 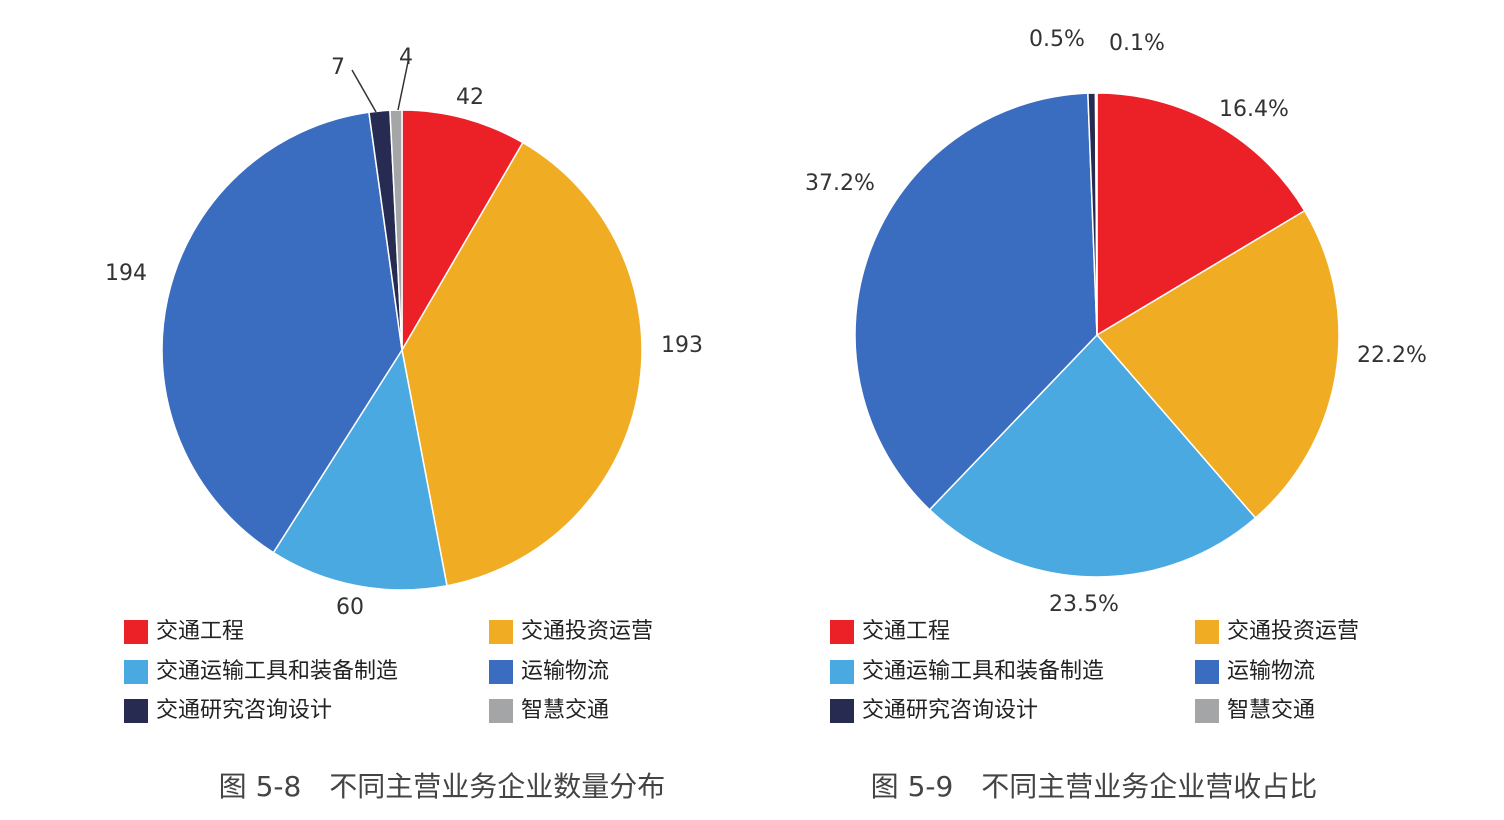 What do you see at coordinates (1392, 355) in the screenshot?
I see `data-label-1: 22.2%` at bounding box center [1392, 355].